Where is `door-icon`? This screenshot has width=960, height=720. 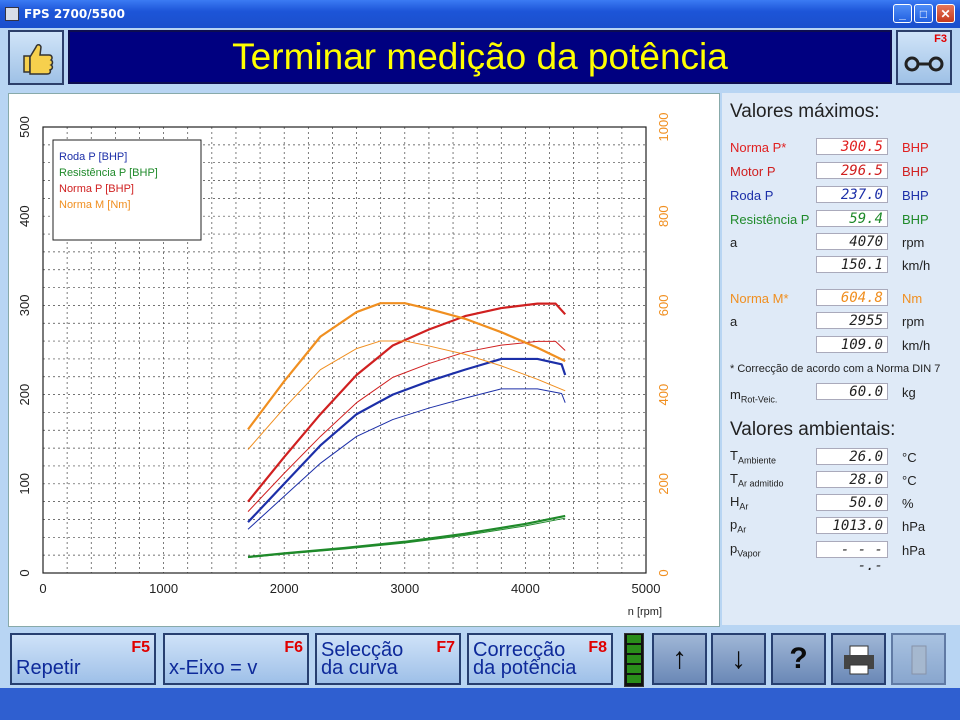 door-icon is located at coordinates (918, 660).